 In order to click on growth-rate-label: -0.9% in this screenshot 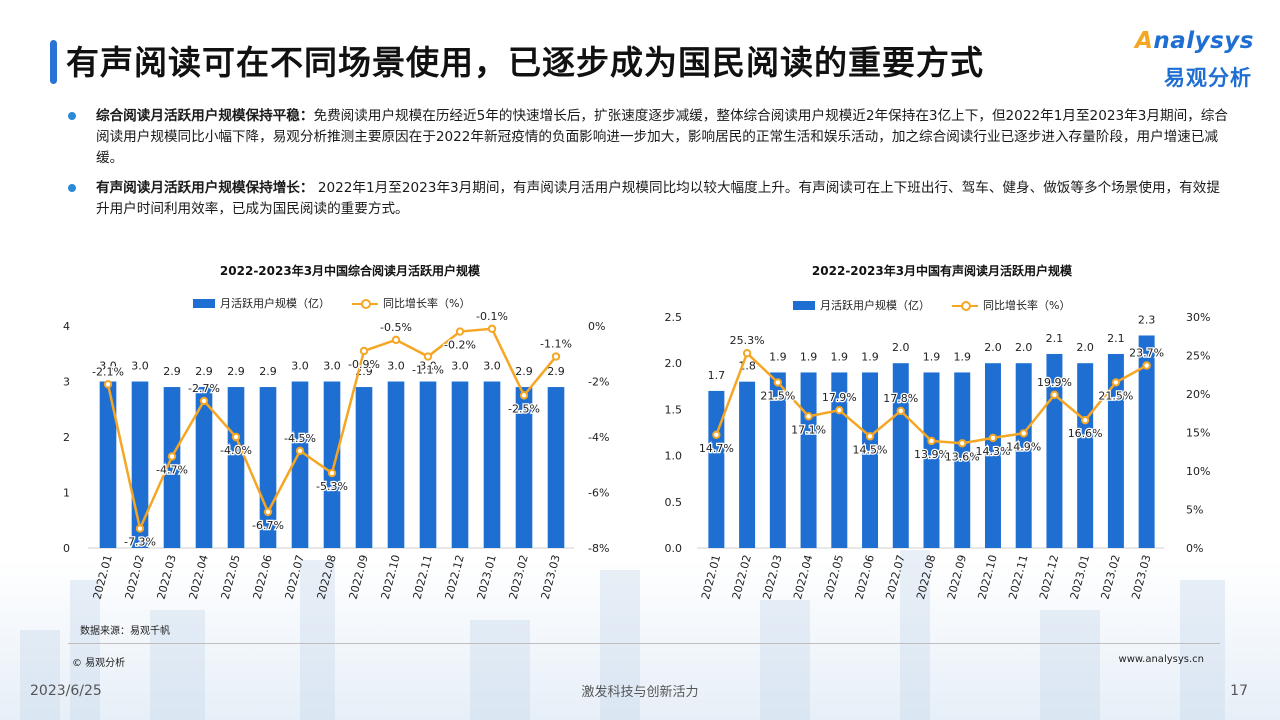, I will do `click(364, 364)`.